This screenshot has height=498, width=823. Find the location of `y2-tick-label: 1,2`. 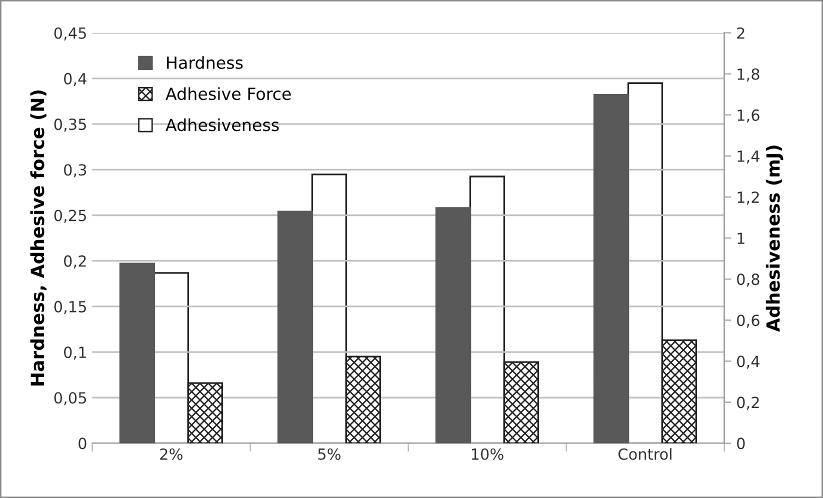

y2-tick-label: 1,2 is located at coordinates (748, 198).